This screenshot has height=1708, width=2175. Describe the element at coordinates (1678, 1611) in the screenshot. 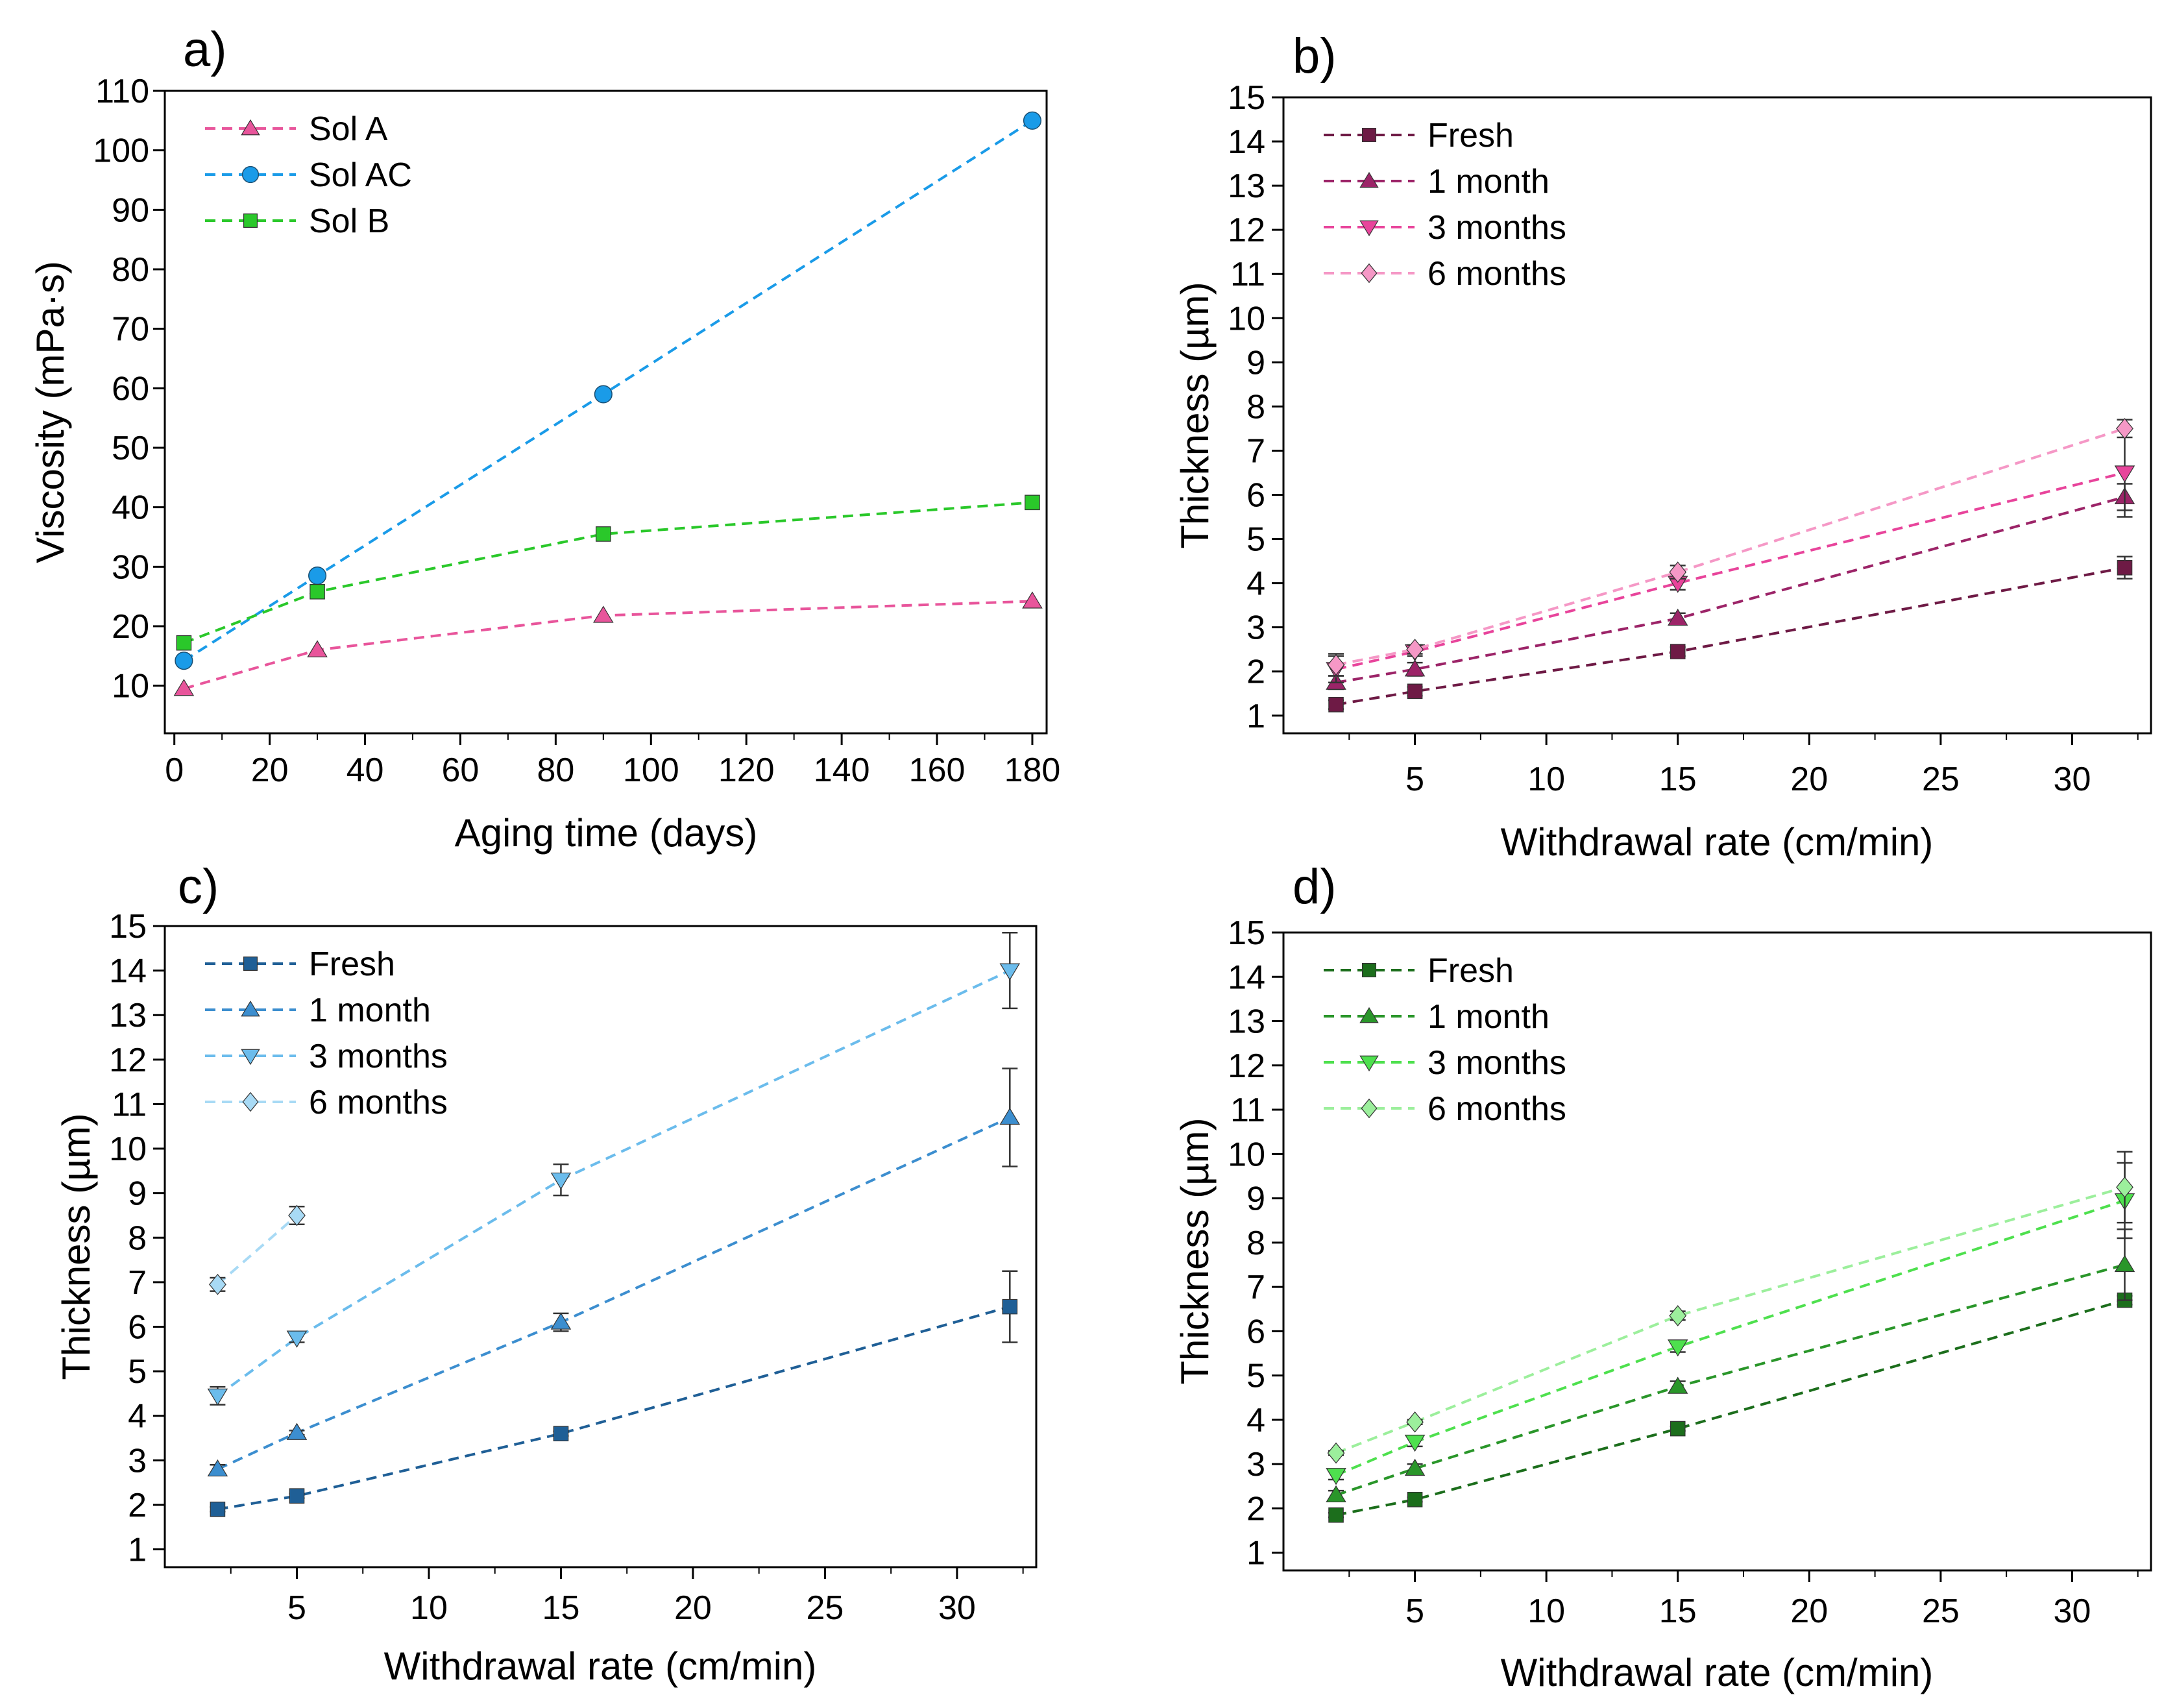

I see `x-tick-label: 15` at that location.